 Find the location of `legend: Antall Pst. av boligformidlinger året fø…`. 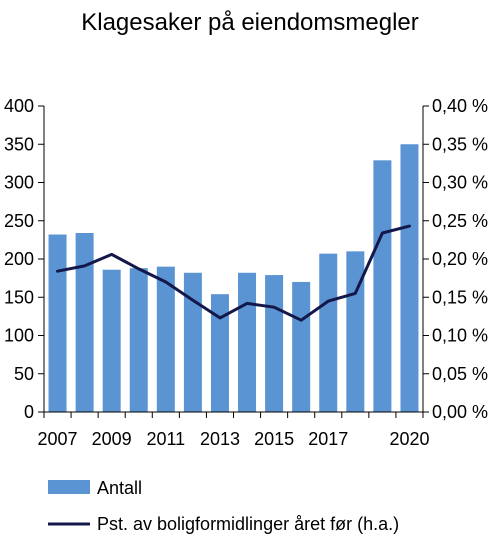

legend: Antall Pst. av boligformidlinger året fø… is located at coordinates (223, 506).